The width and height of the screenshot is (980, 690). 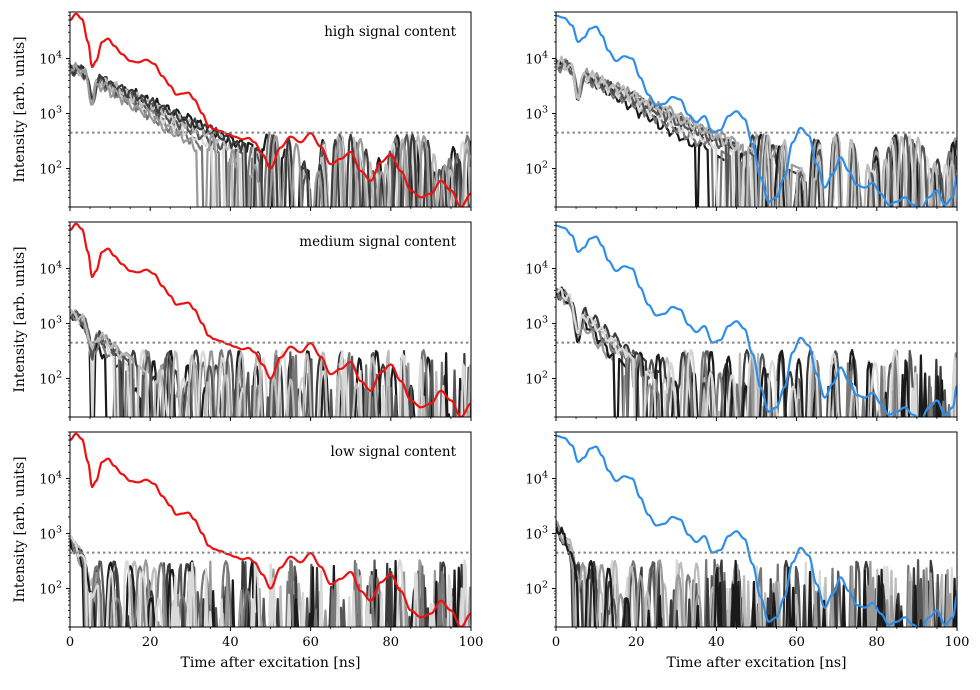 What do you see at coordinates (394, 452) in the screenshot?
I see `panel-title: low signal content` at bounding box center [394, 452].